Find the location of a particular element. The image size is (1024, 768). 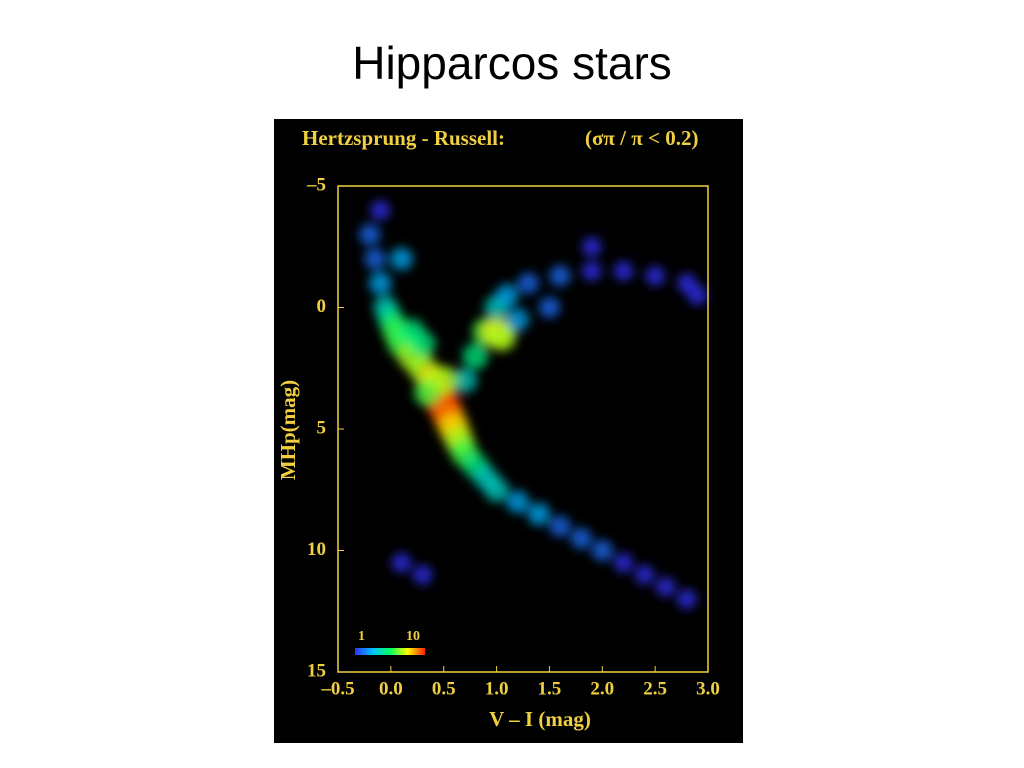

colorbar-tick-label: 1 is located at coordinates (361, 636).